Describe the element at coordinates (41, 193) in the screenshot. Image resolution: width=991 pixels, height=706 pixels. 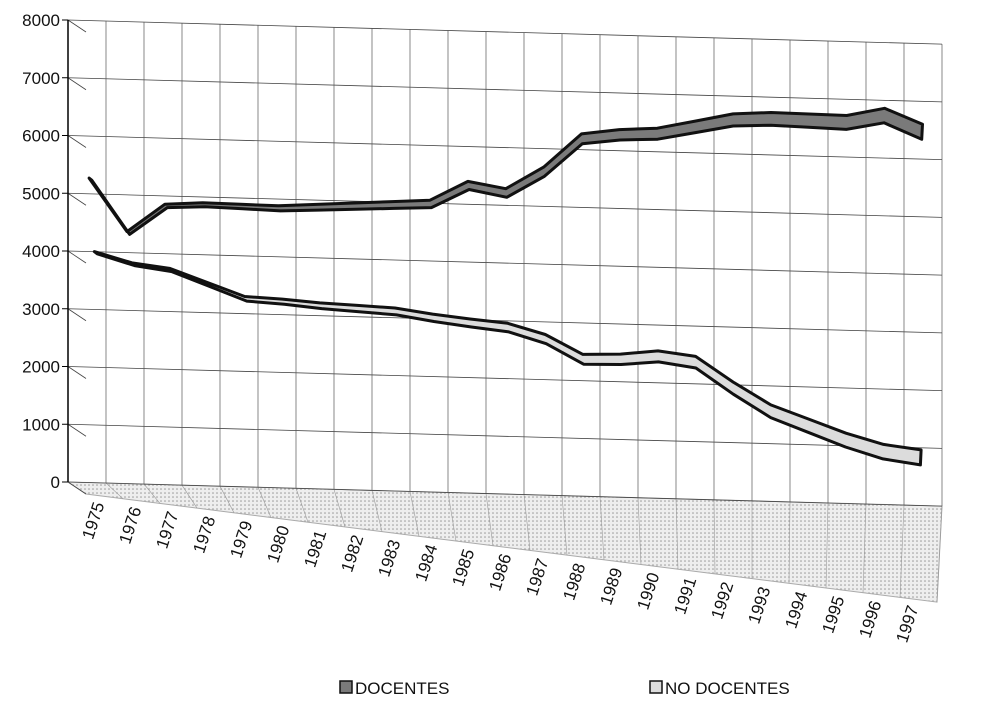
I see `y-tick-label: 5000` at that location.